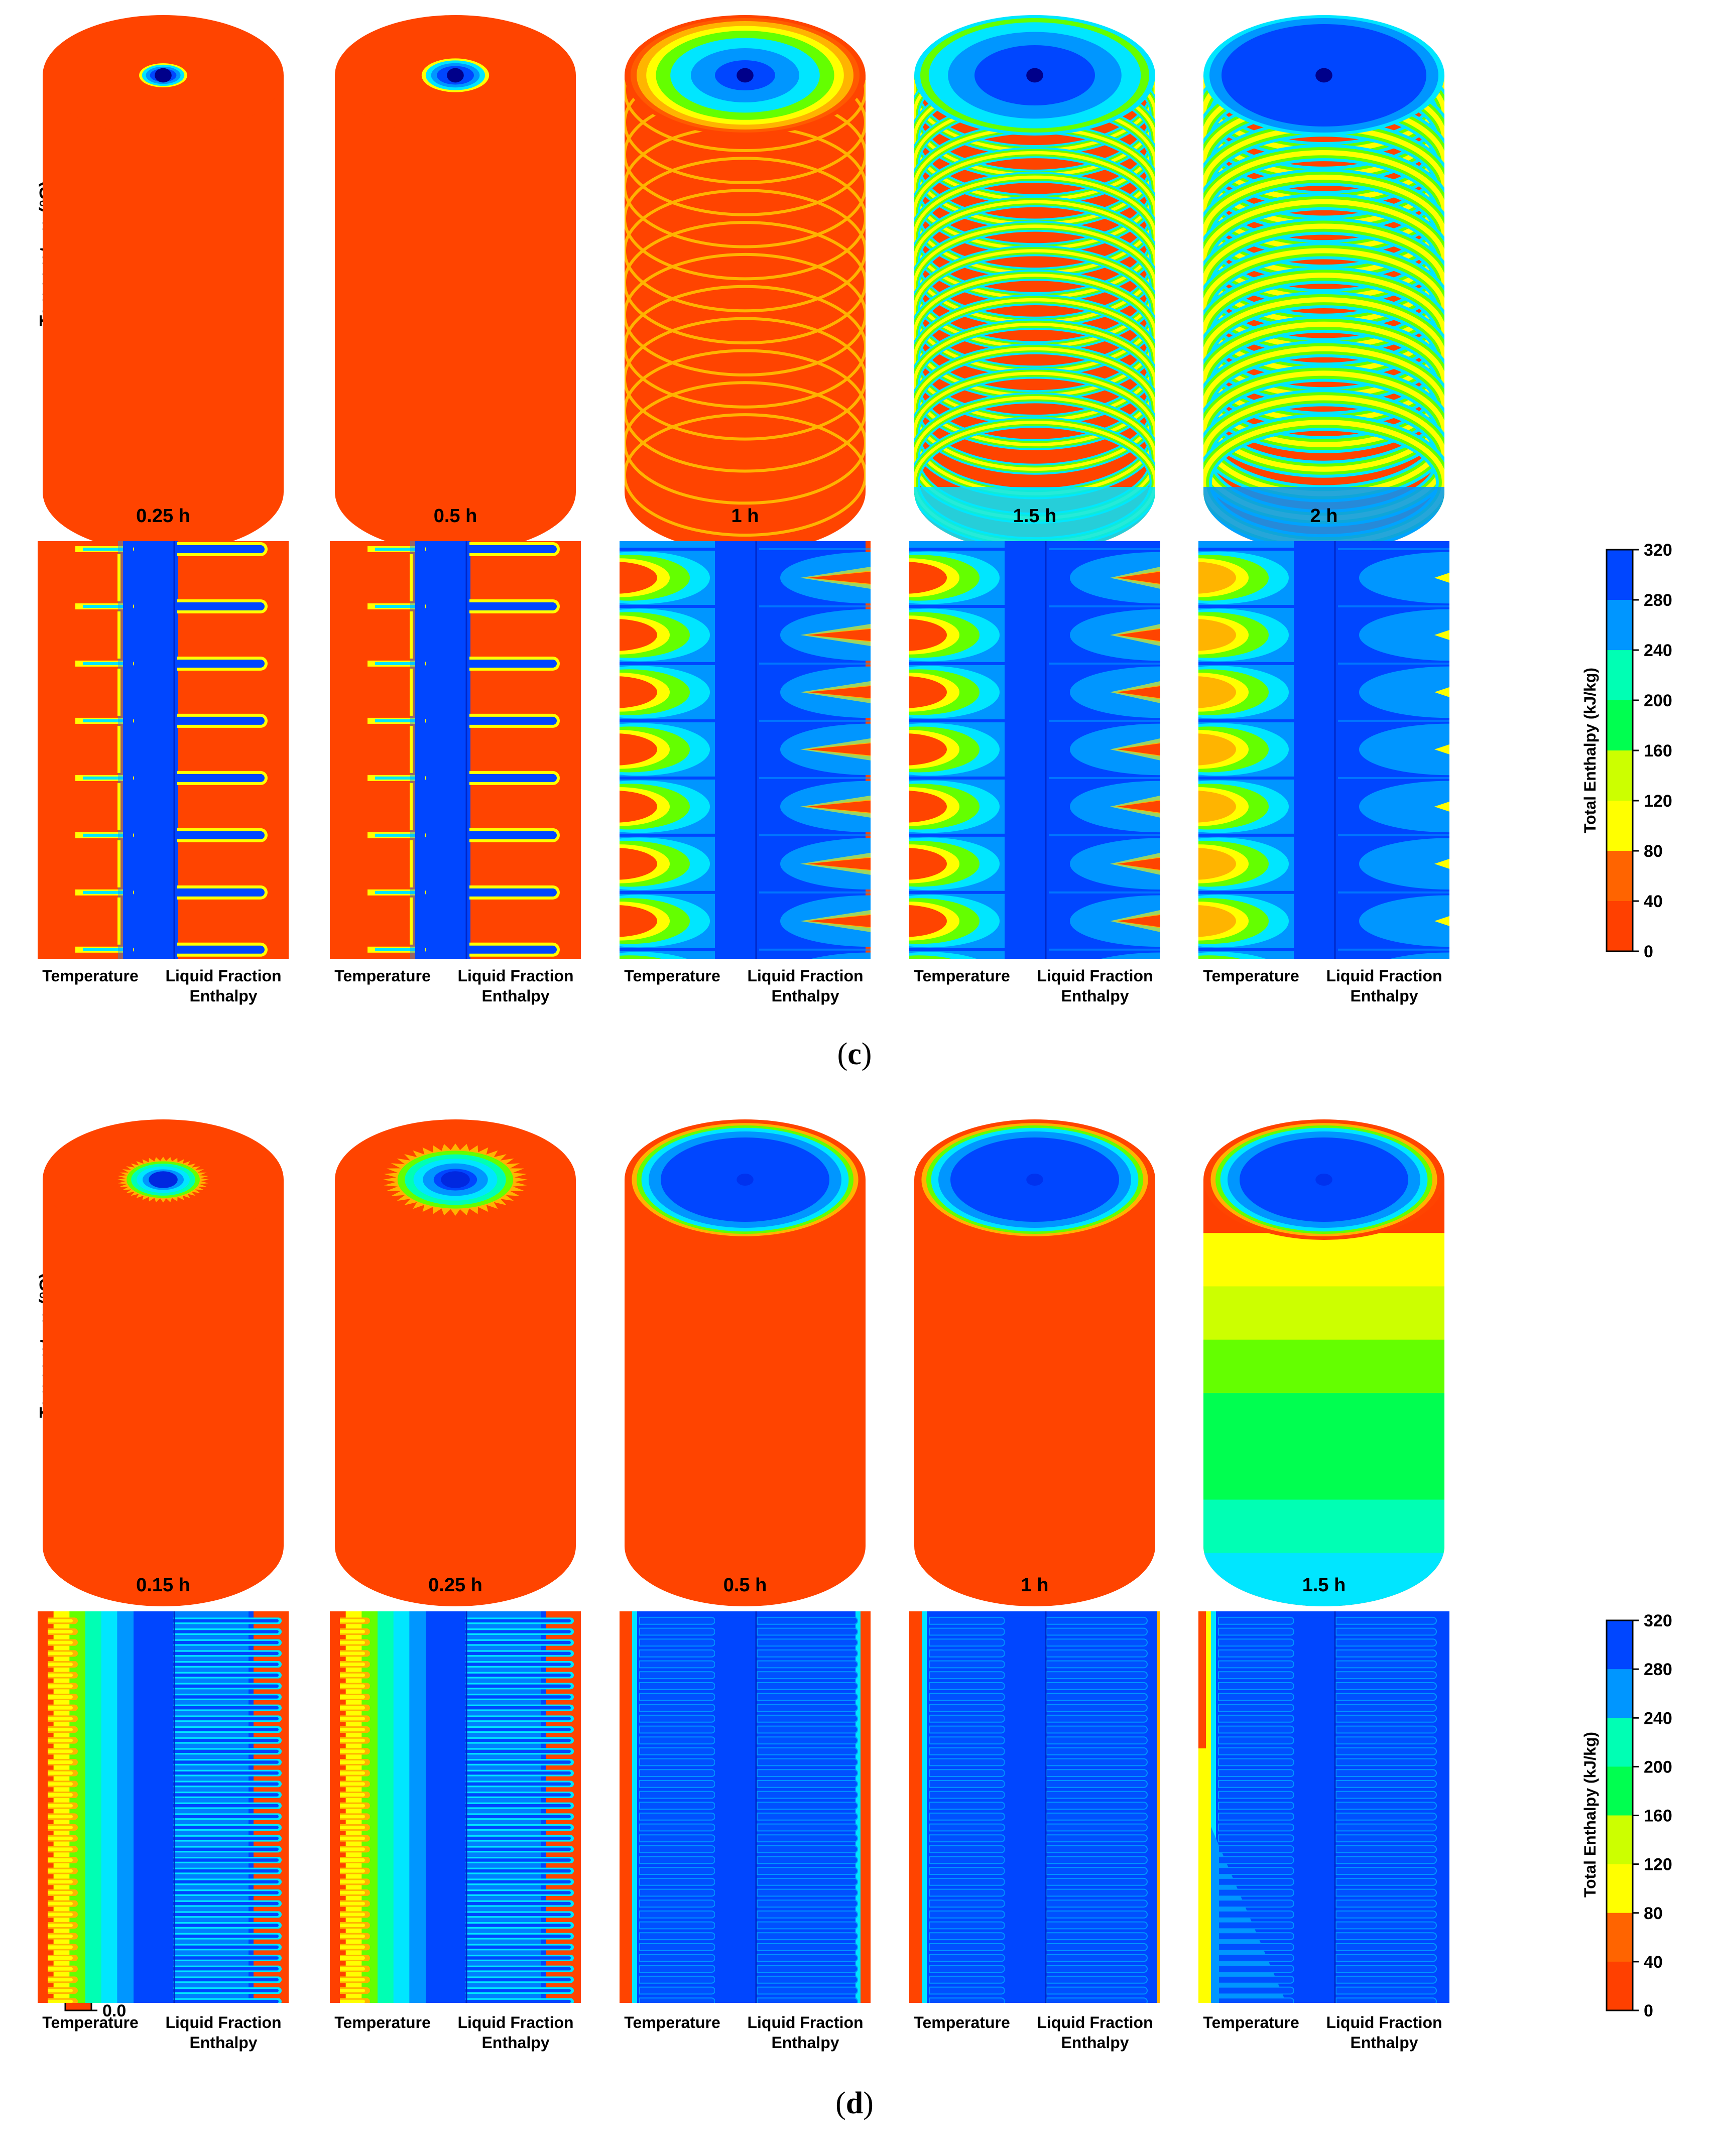 The width and height of the screenshot is (1709, 2156). I want to click on column-0: 0.15 h Temperature Liquid Fraction Enthalpy, so click(163, 1586).